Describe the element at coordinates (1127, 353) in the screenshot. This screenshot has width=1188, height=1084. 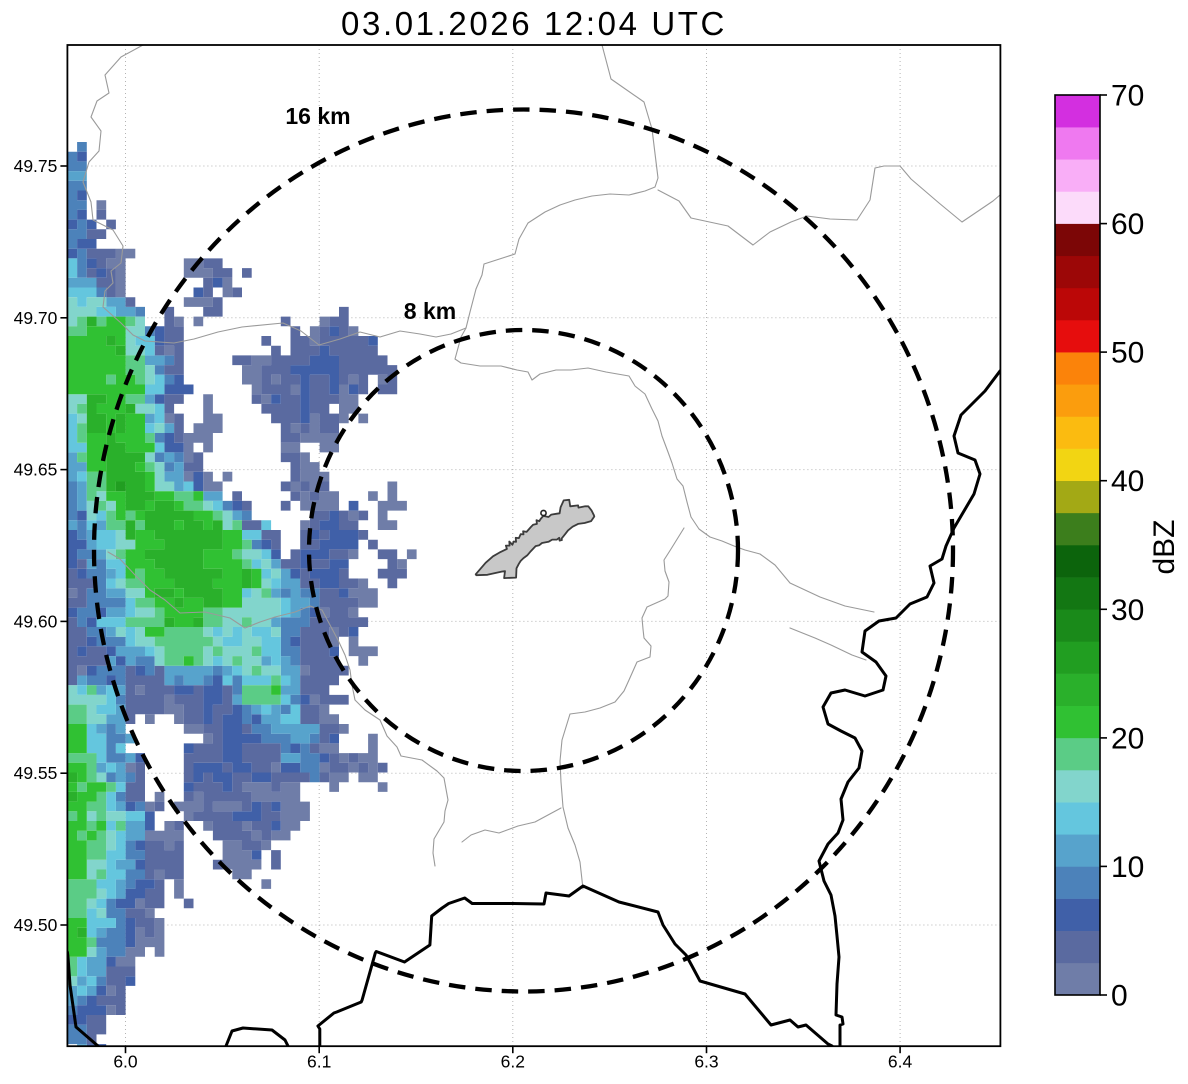
I see `svg-text: 50` at that location.